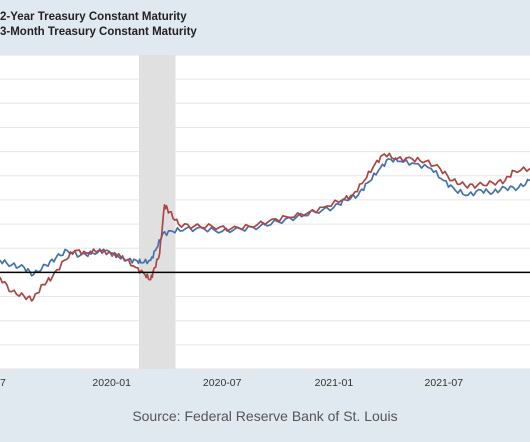  I want to click on legend-label-3-month: 3-Month Treasury Constant Maturity, so click(98, 32).